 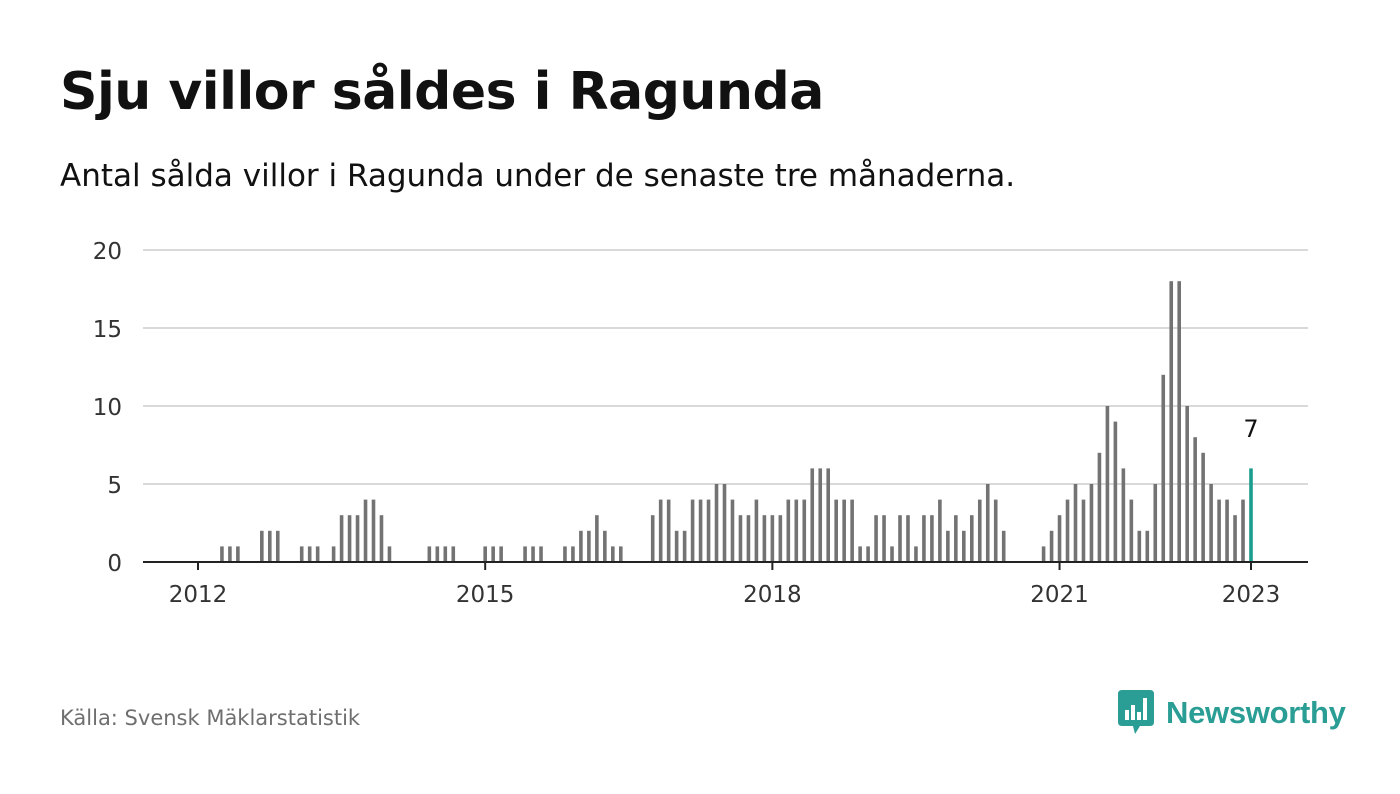 What do you see at coordinates (1256, 712) in the screenshot?
I see `brand-name: Newsworthy` at bounding box center [1256, 712].